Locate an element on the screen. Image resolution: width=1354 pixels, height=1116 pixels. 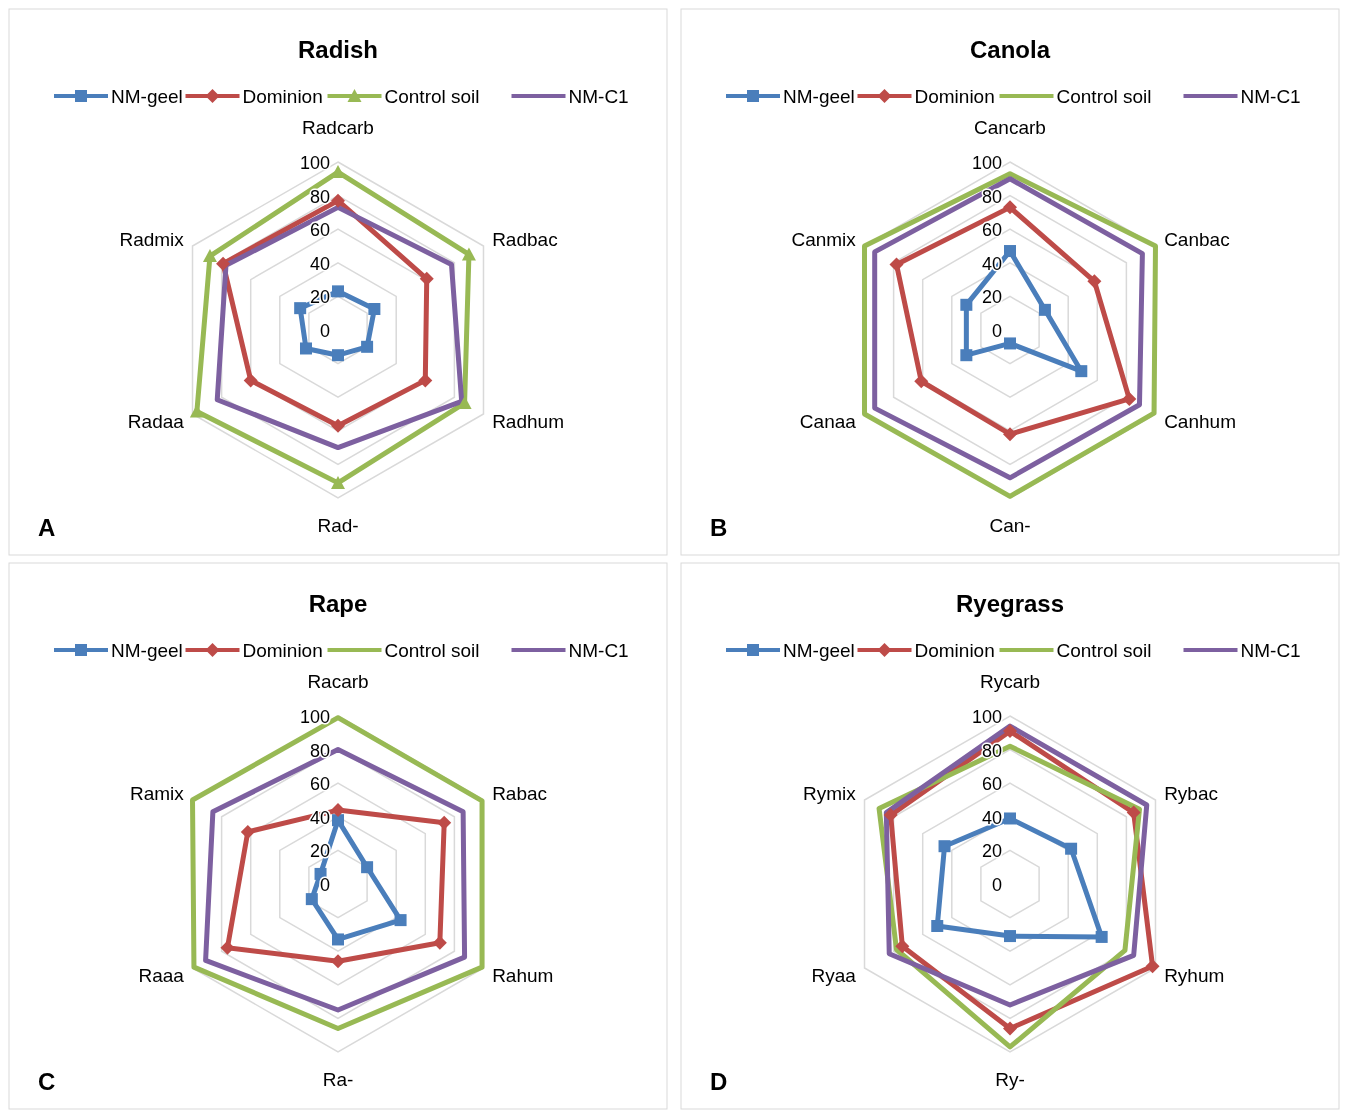
spoke-label: Ry- is located at coordinates (1010, 1079).